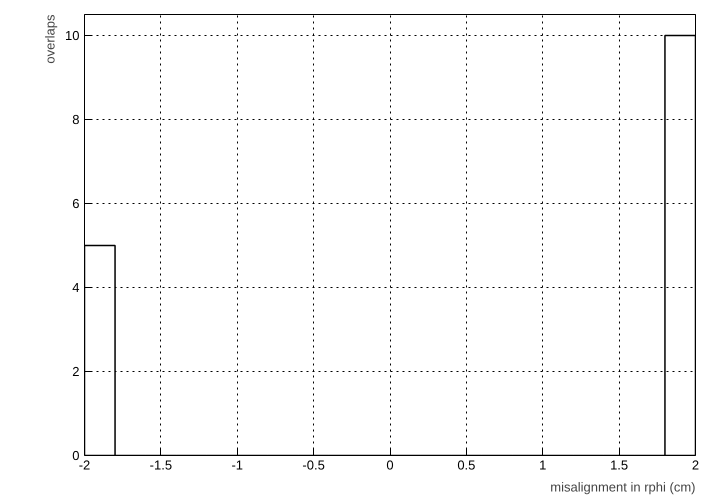 The height and width of the screenshot is (499, 710). What do you see at coordinates (84, 465) in the screenshot?
I see `x-tick-label: -2` at bounding box center [84, 465].